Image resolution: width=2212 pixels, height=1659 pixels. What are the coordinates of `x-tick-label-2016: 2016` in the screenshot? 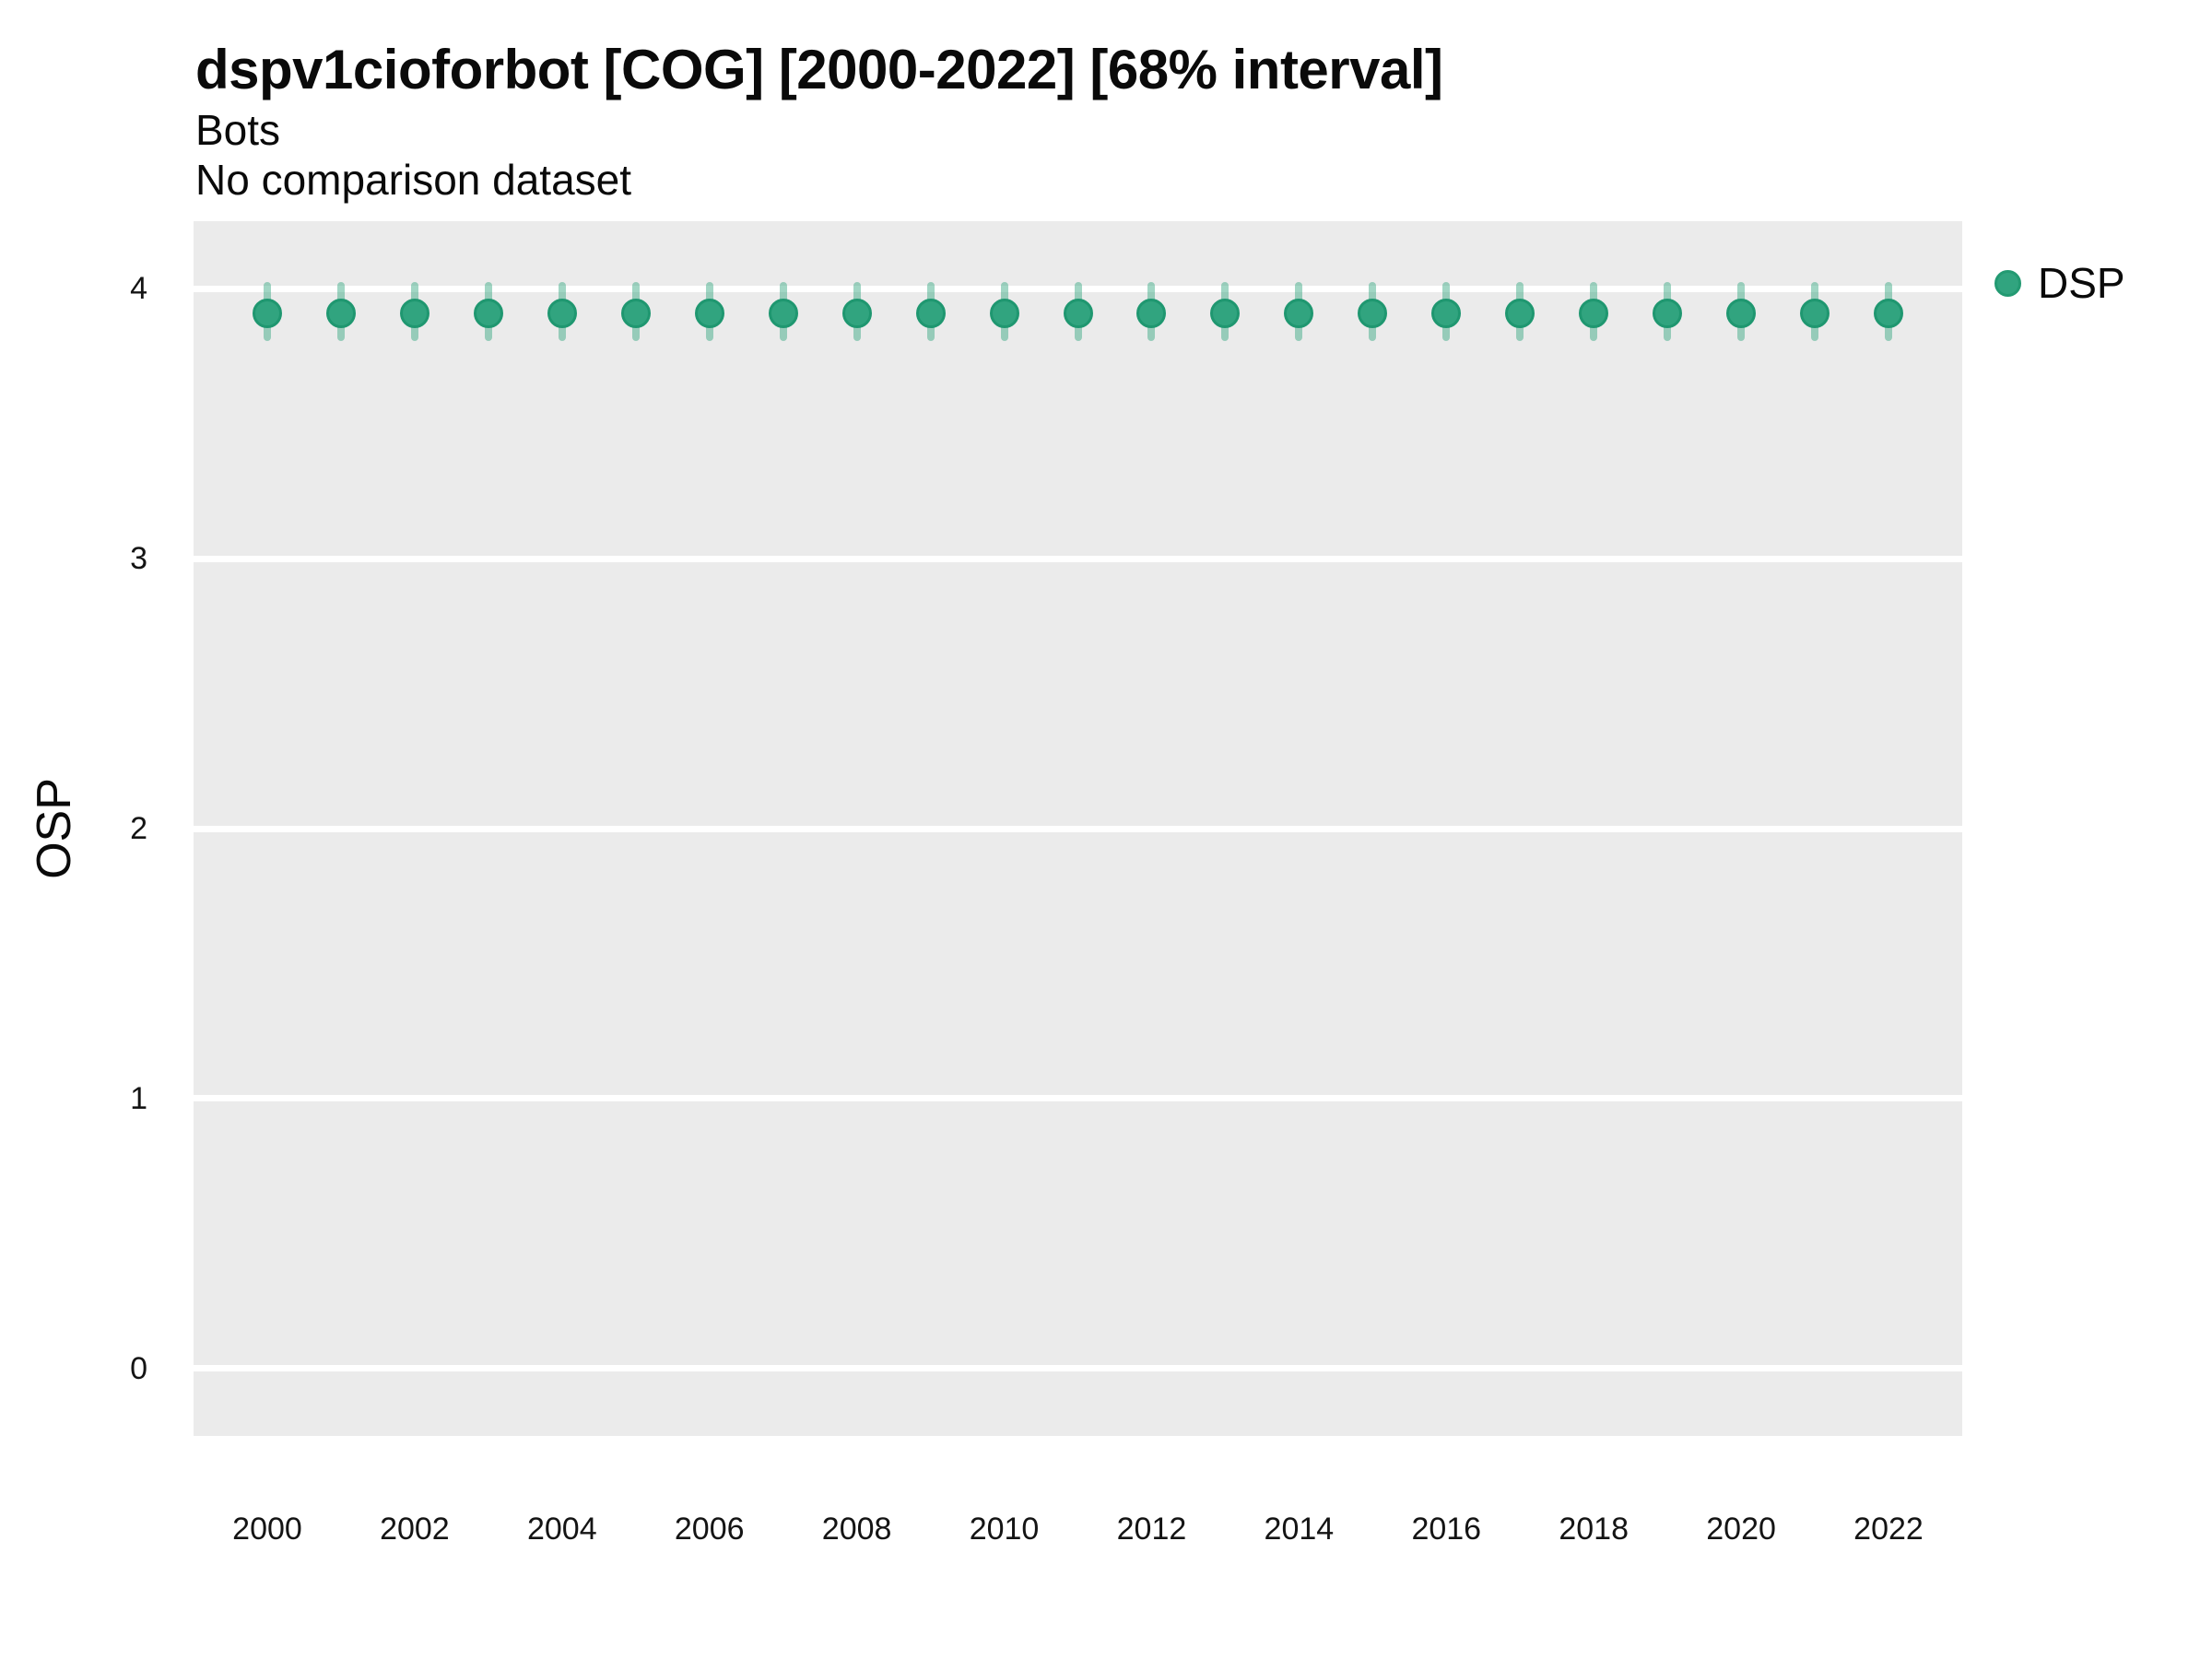 It's located at (1446, 1529).